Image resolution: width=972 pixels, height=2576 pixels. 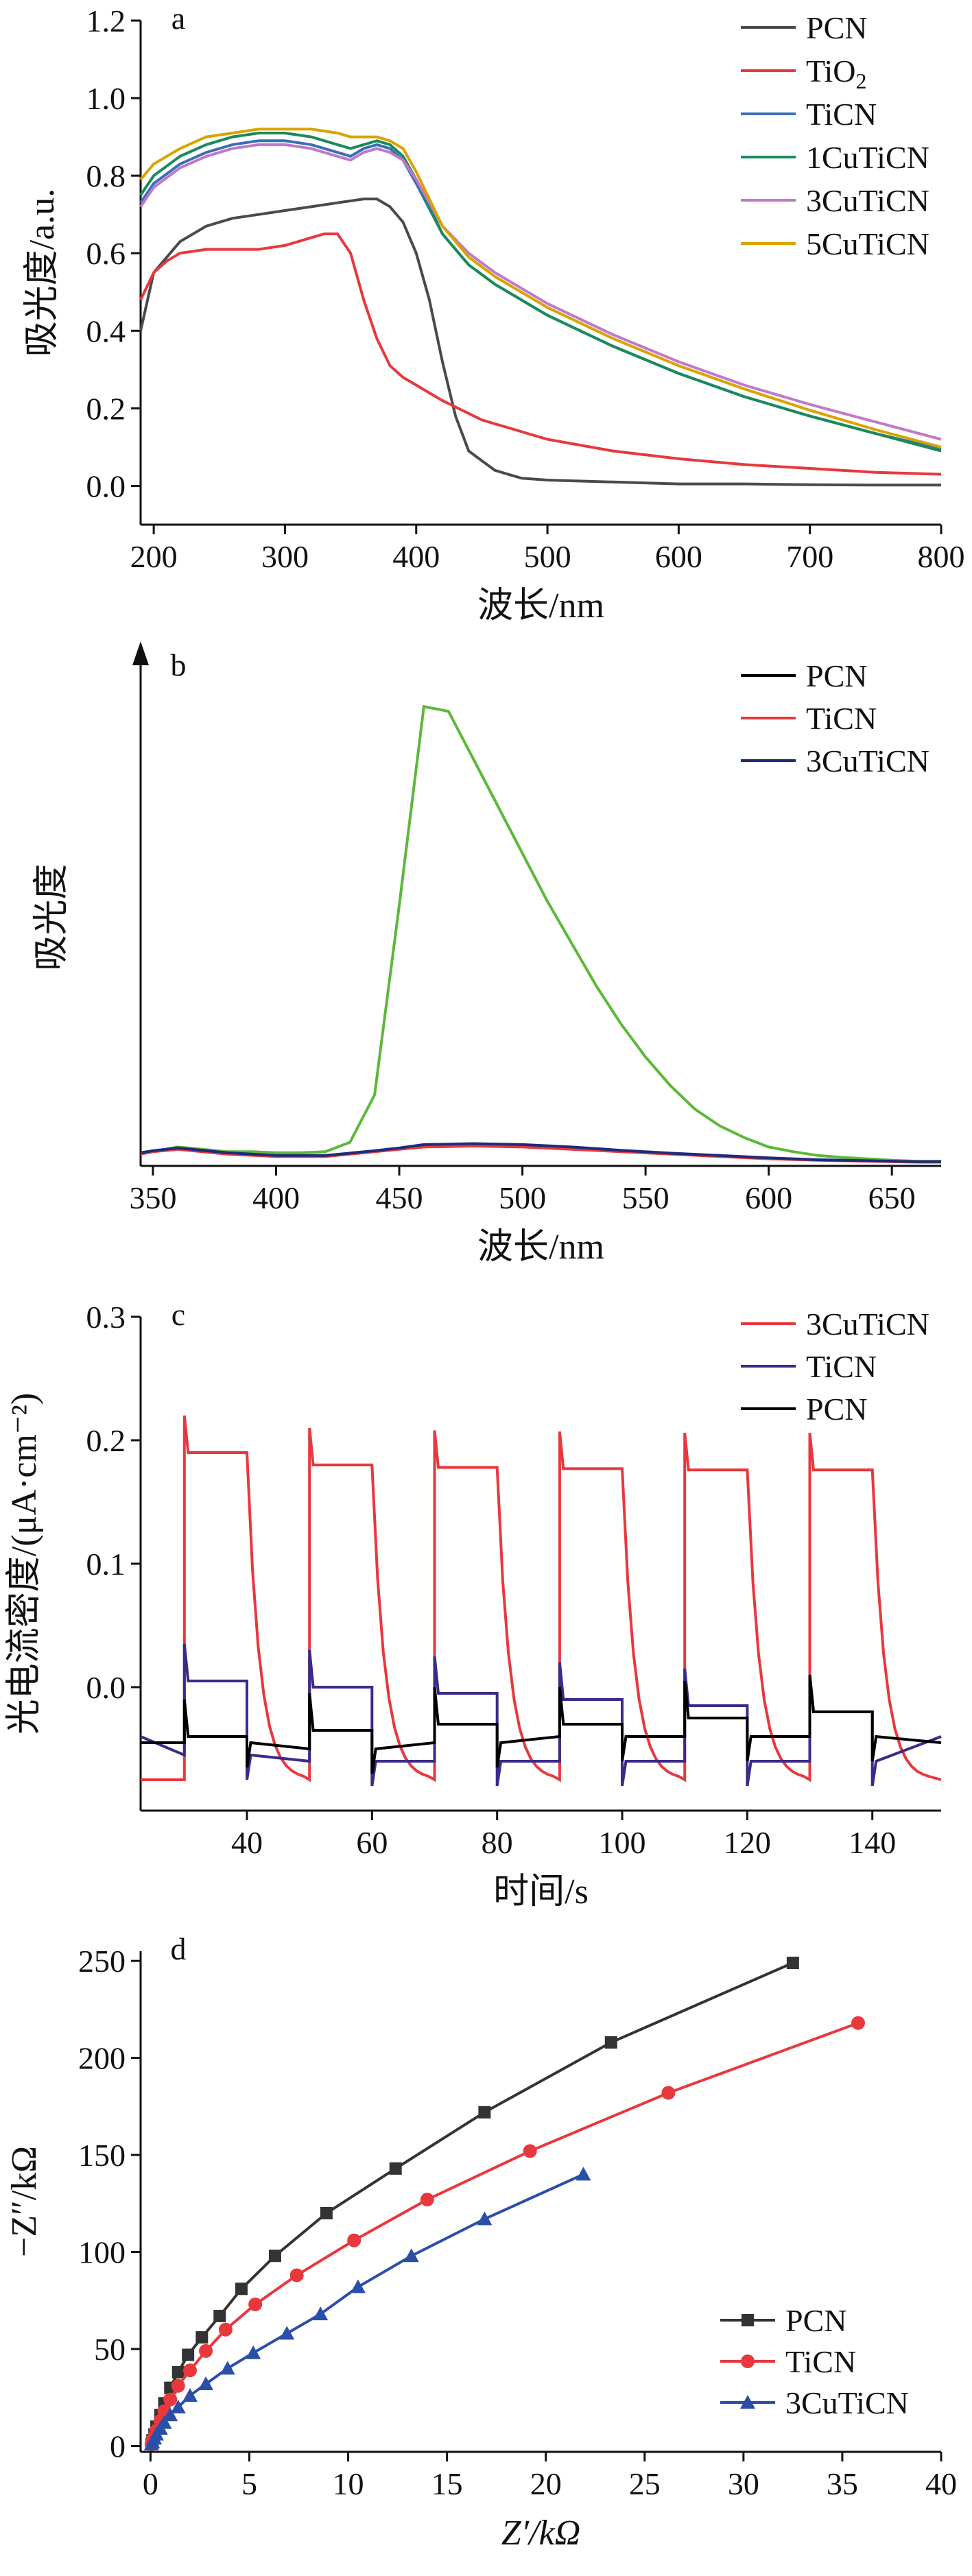 What do you see at coordinates (106, 330) in the screenshot?
I see `y-tick-label: 0.4` at bounding box center [106, 330].